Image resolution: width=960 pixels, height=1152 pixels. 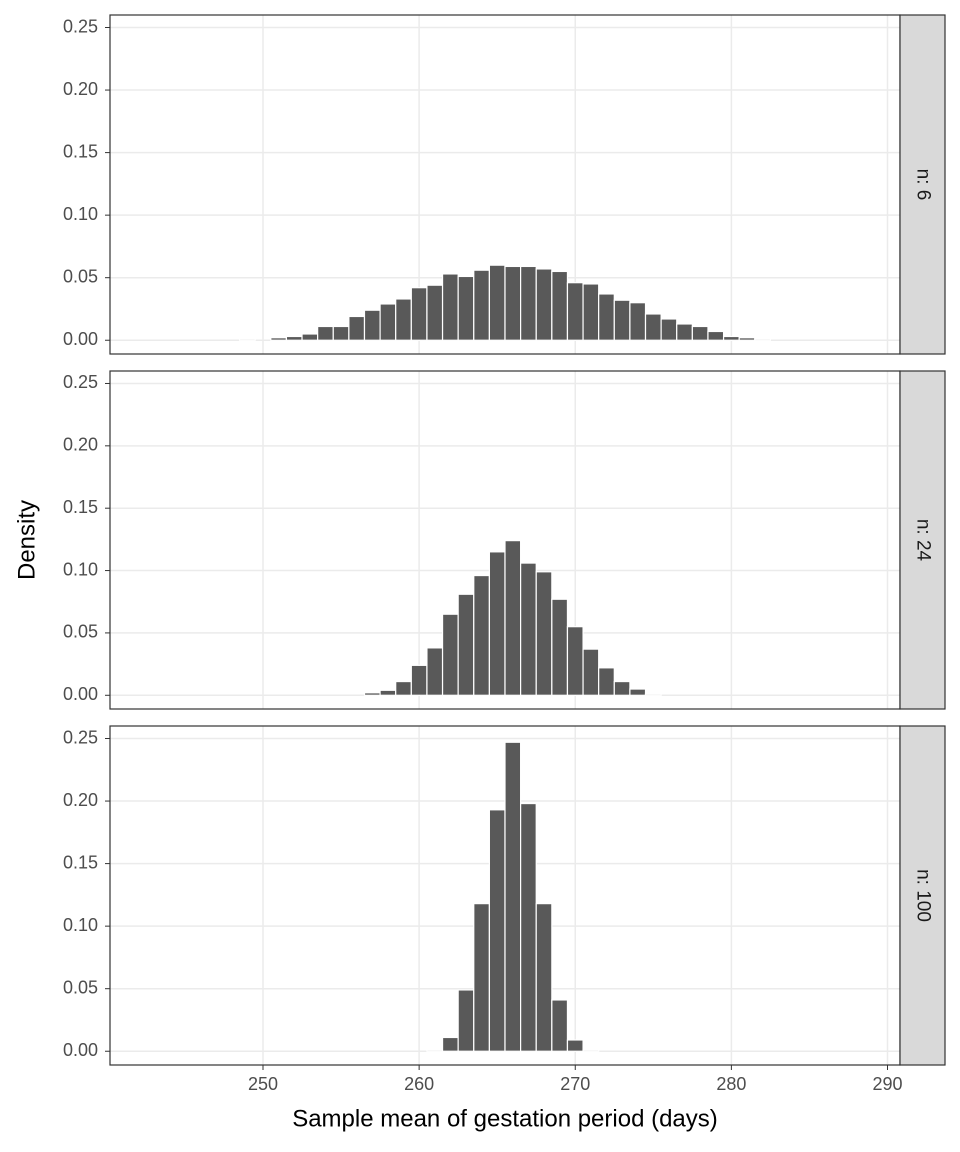 I want to click on strip-label: n: 24, so click(x=922, y=540).